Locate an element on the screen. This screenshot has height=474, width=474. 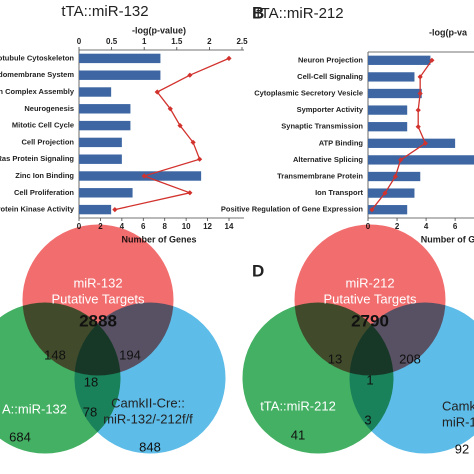
set-label: miR-132/-212f/f is located at coordinates (148, 418).